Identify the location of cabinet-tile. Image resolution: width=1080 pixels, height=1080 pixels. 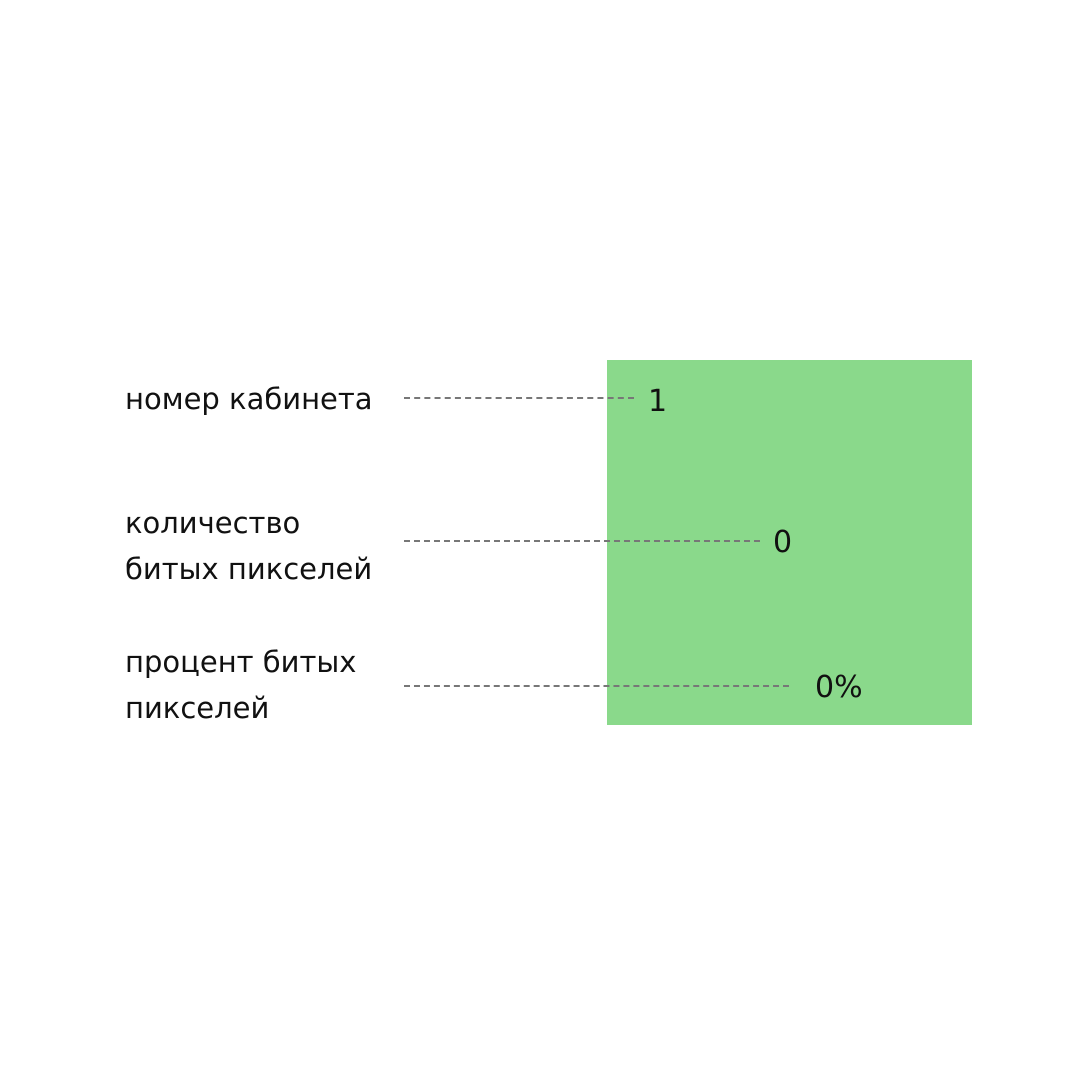
(789, 542).